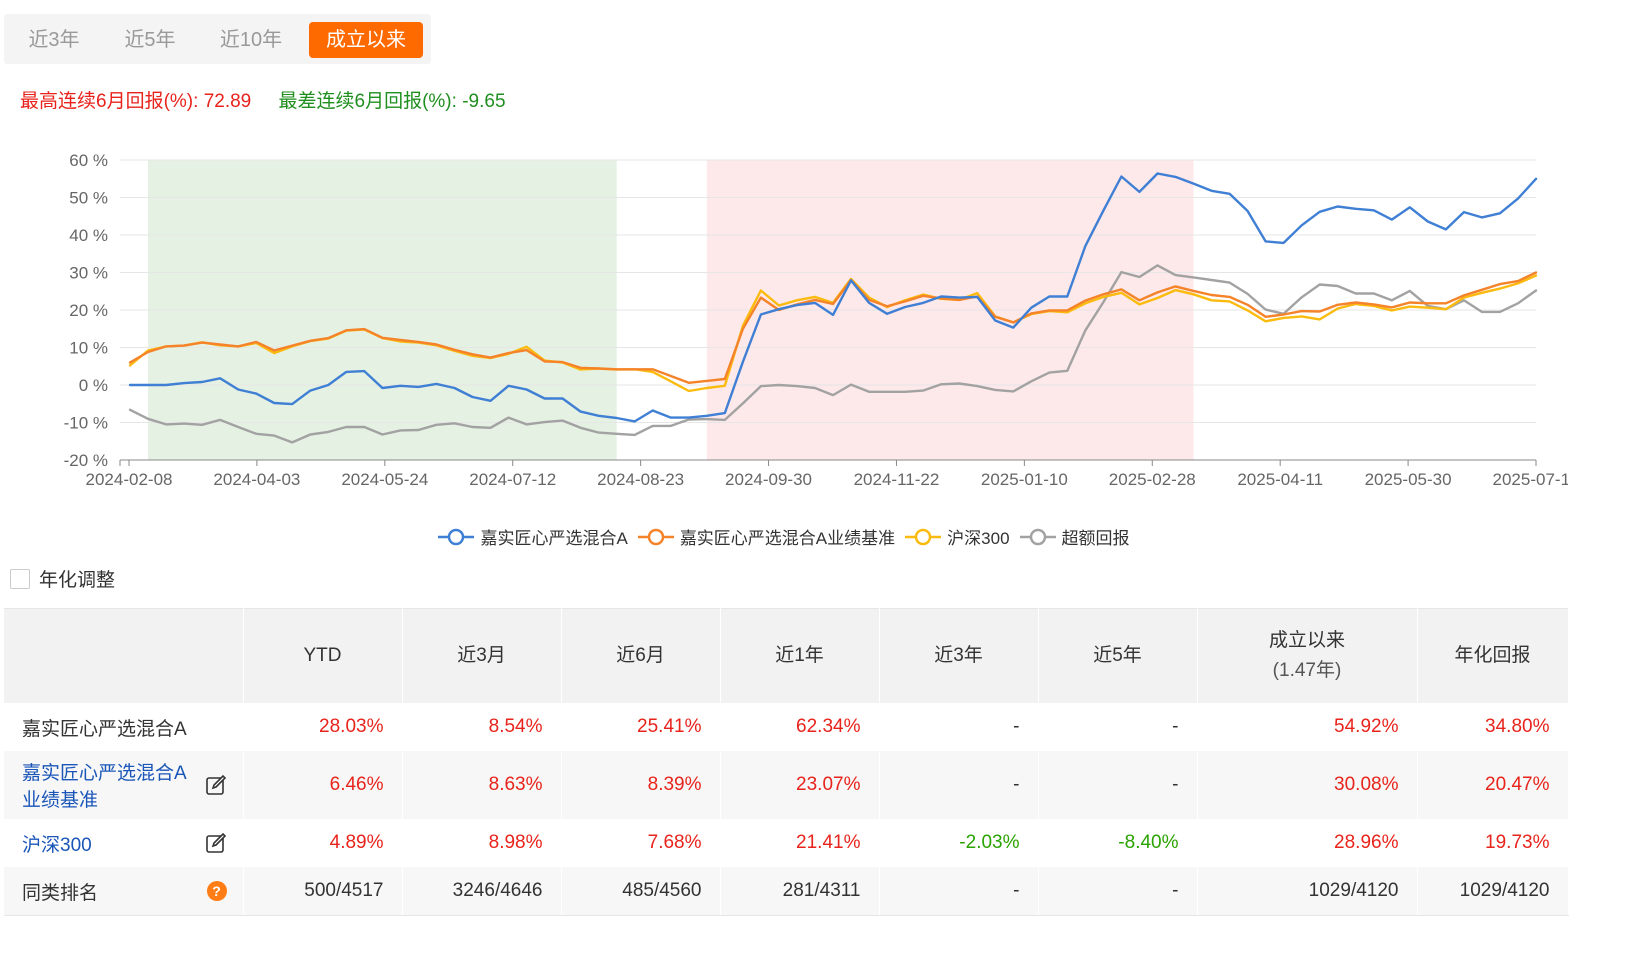 The image size is (1641, 954). I want to click on legend-item: 超额回报, so click(1074, 536).